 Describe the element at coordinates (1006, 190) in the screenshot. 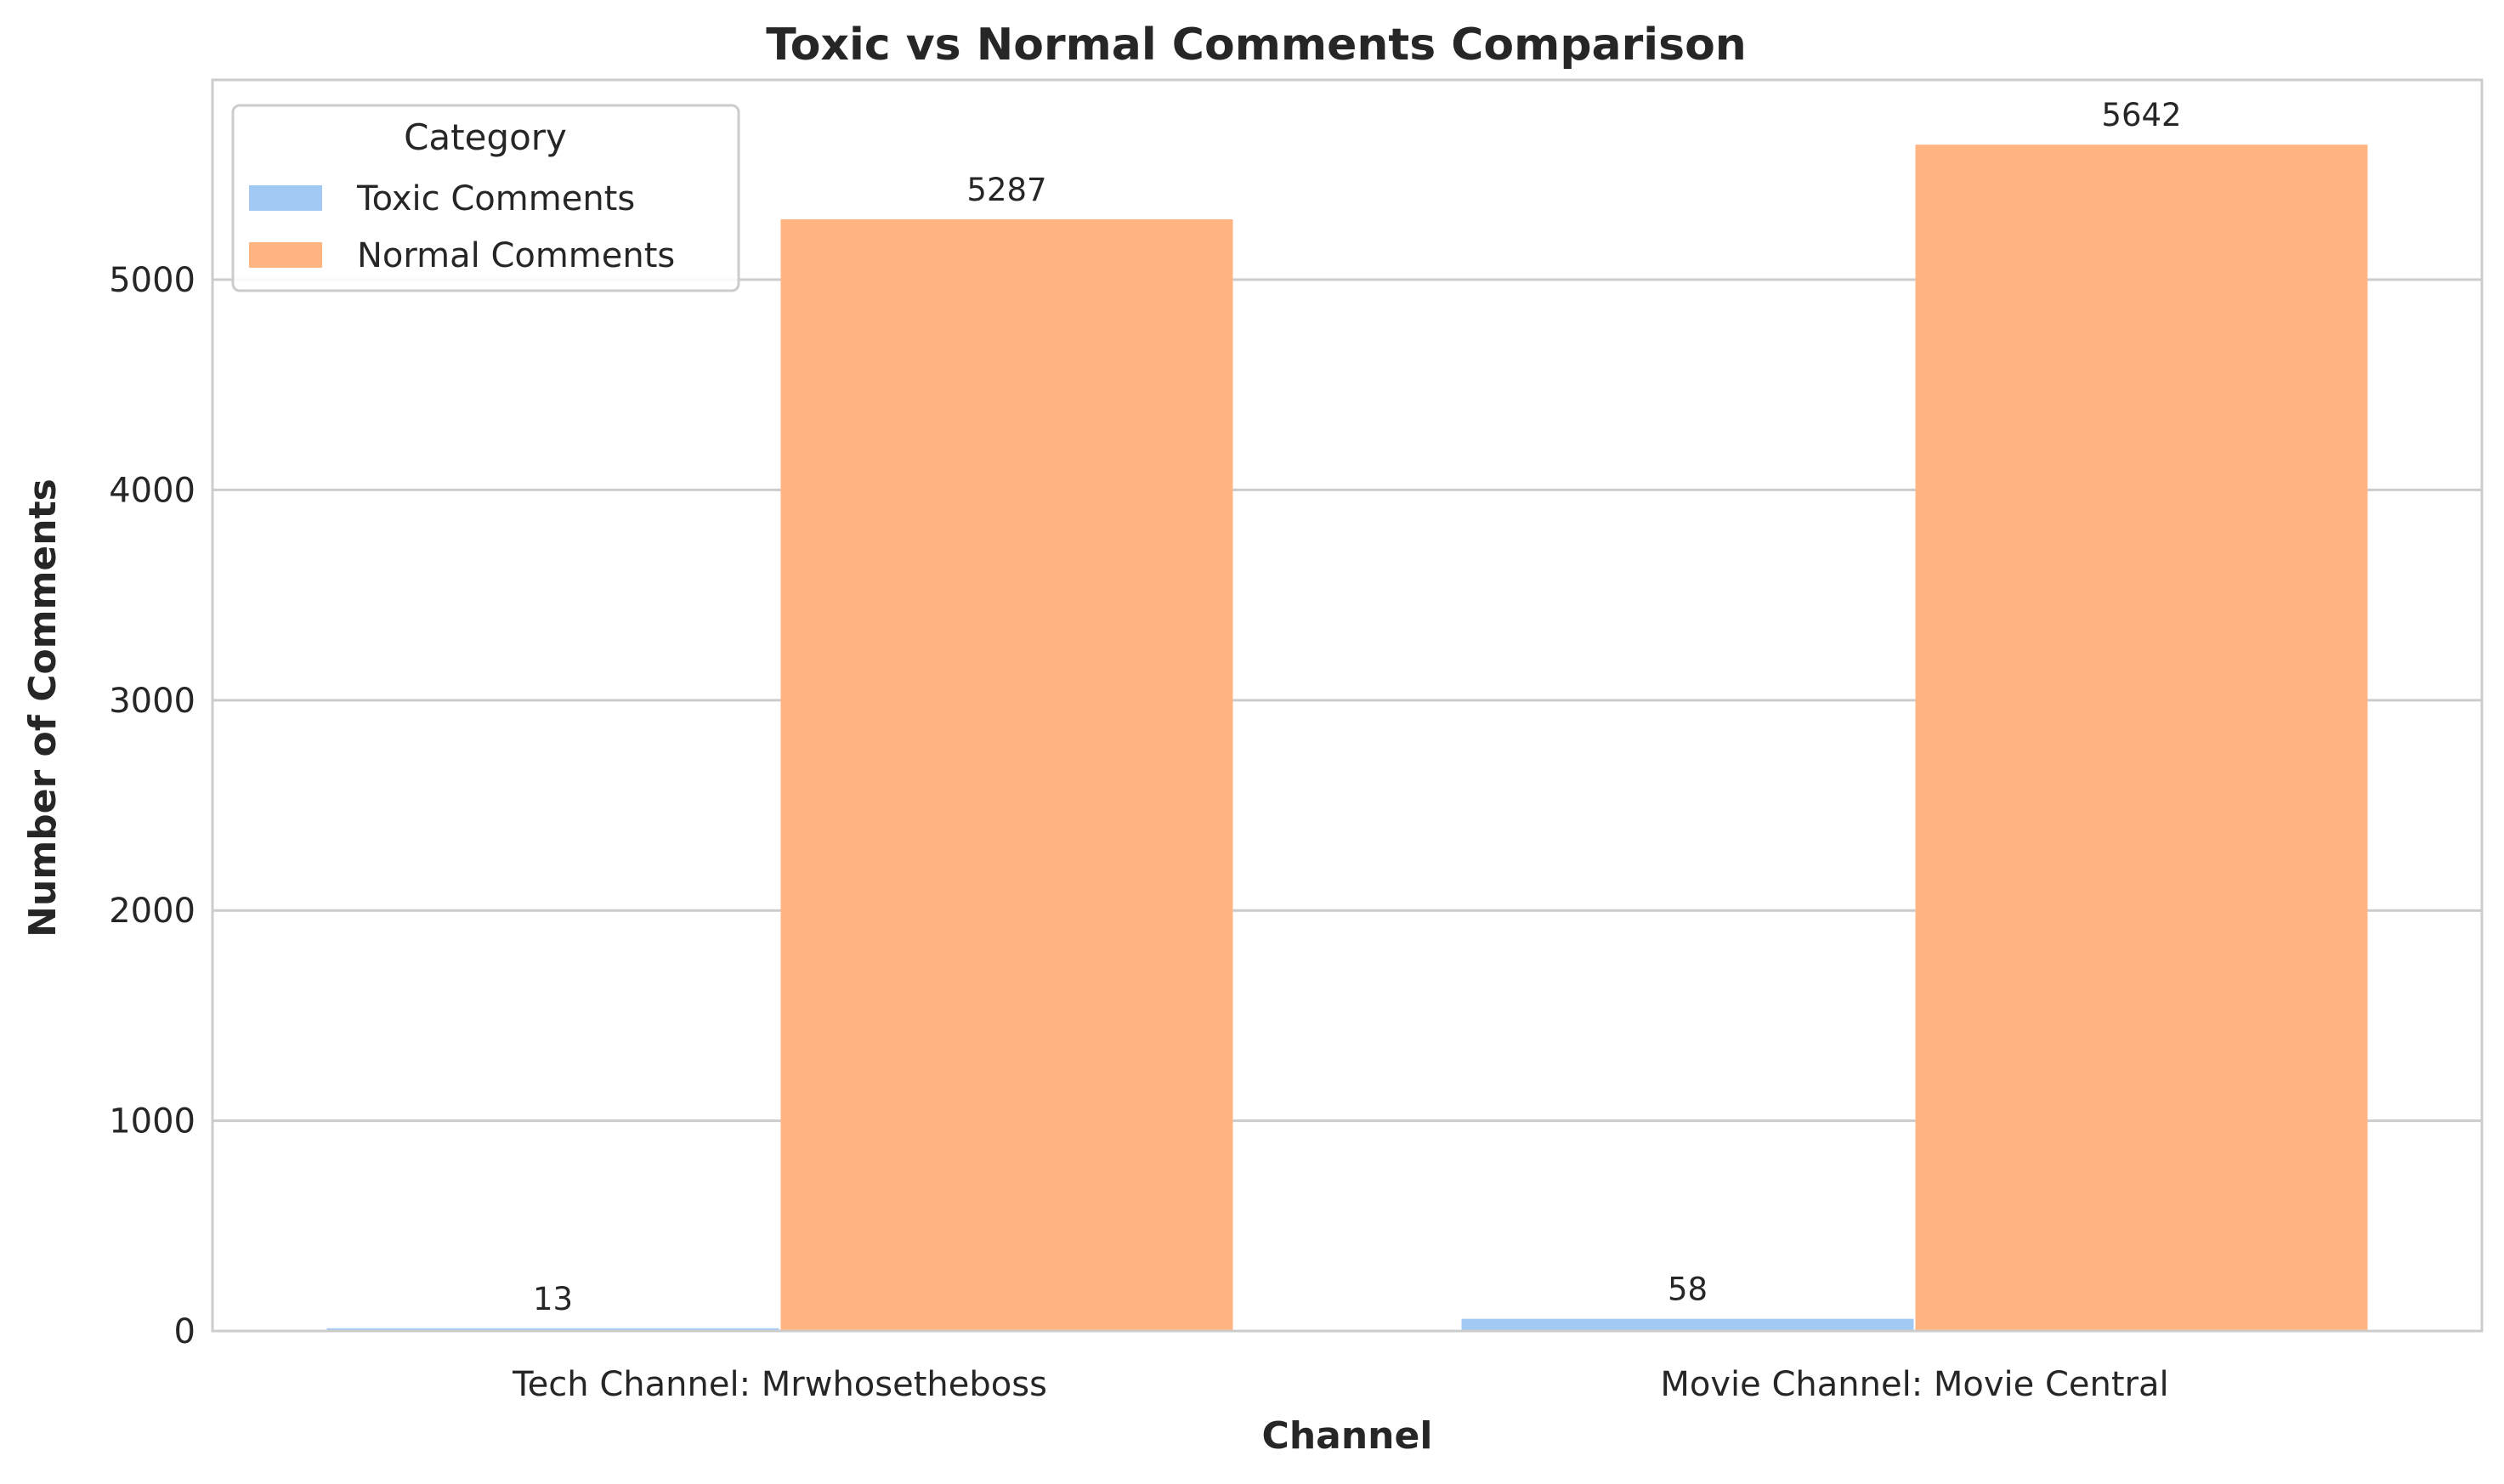

I see `data-label-normal-comments: 5287` at that location.